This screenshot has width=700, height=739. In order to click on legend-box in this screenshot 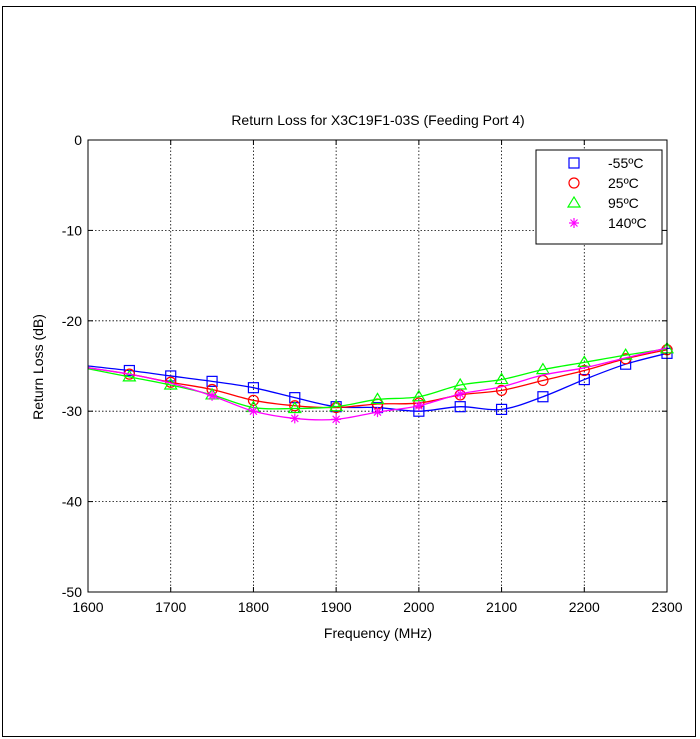, I will do `click(599, 197)`.